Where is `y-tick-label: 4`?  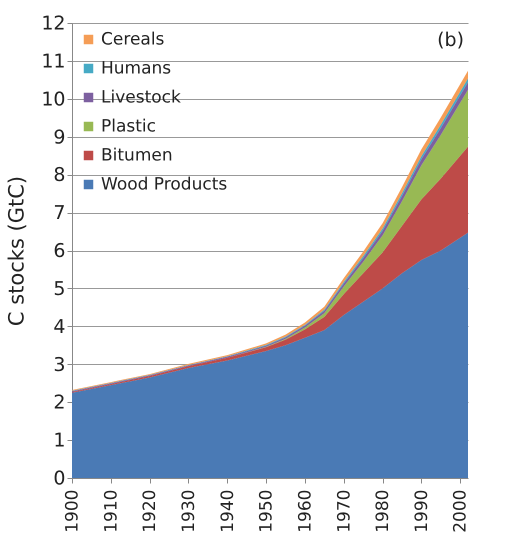 y-tick-label: 4 is located at coordinates (59, 327).